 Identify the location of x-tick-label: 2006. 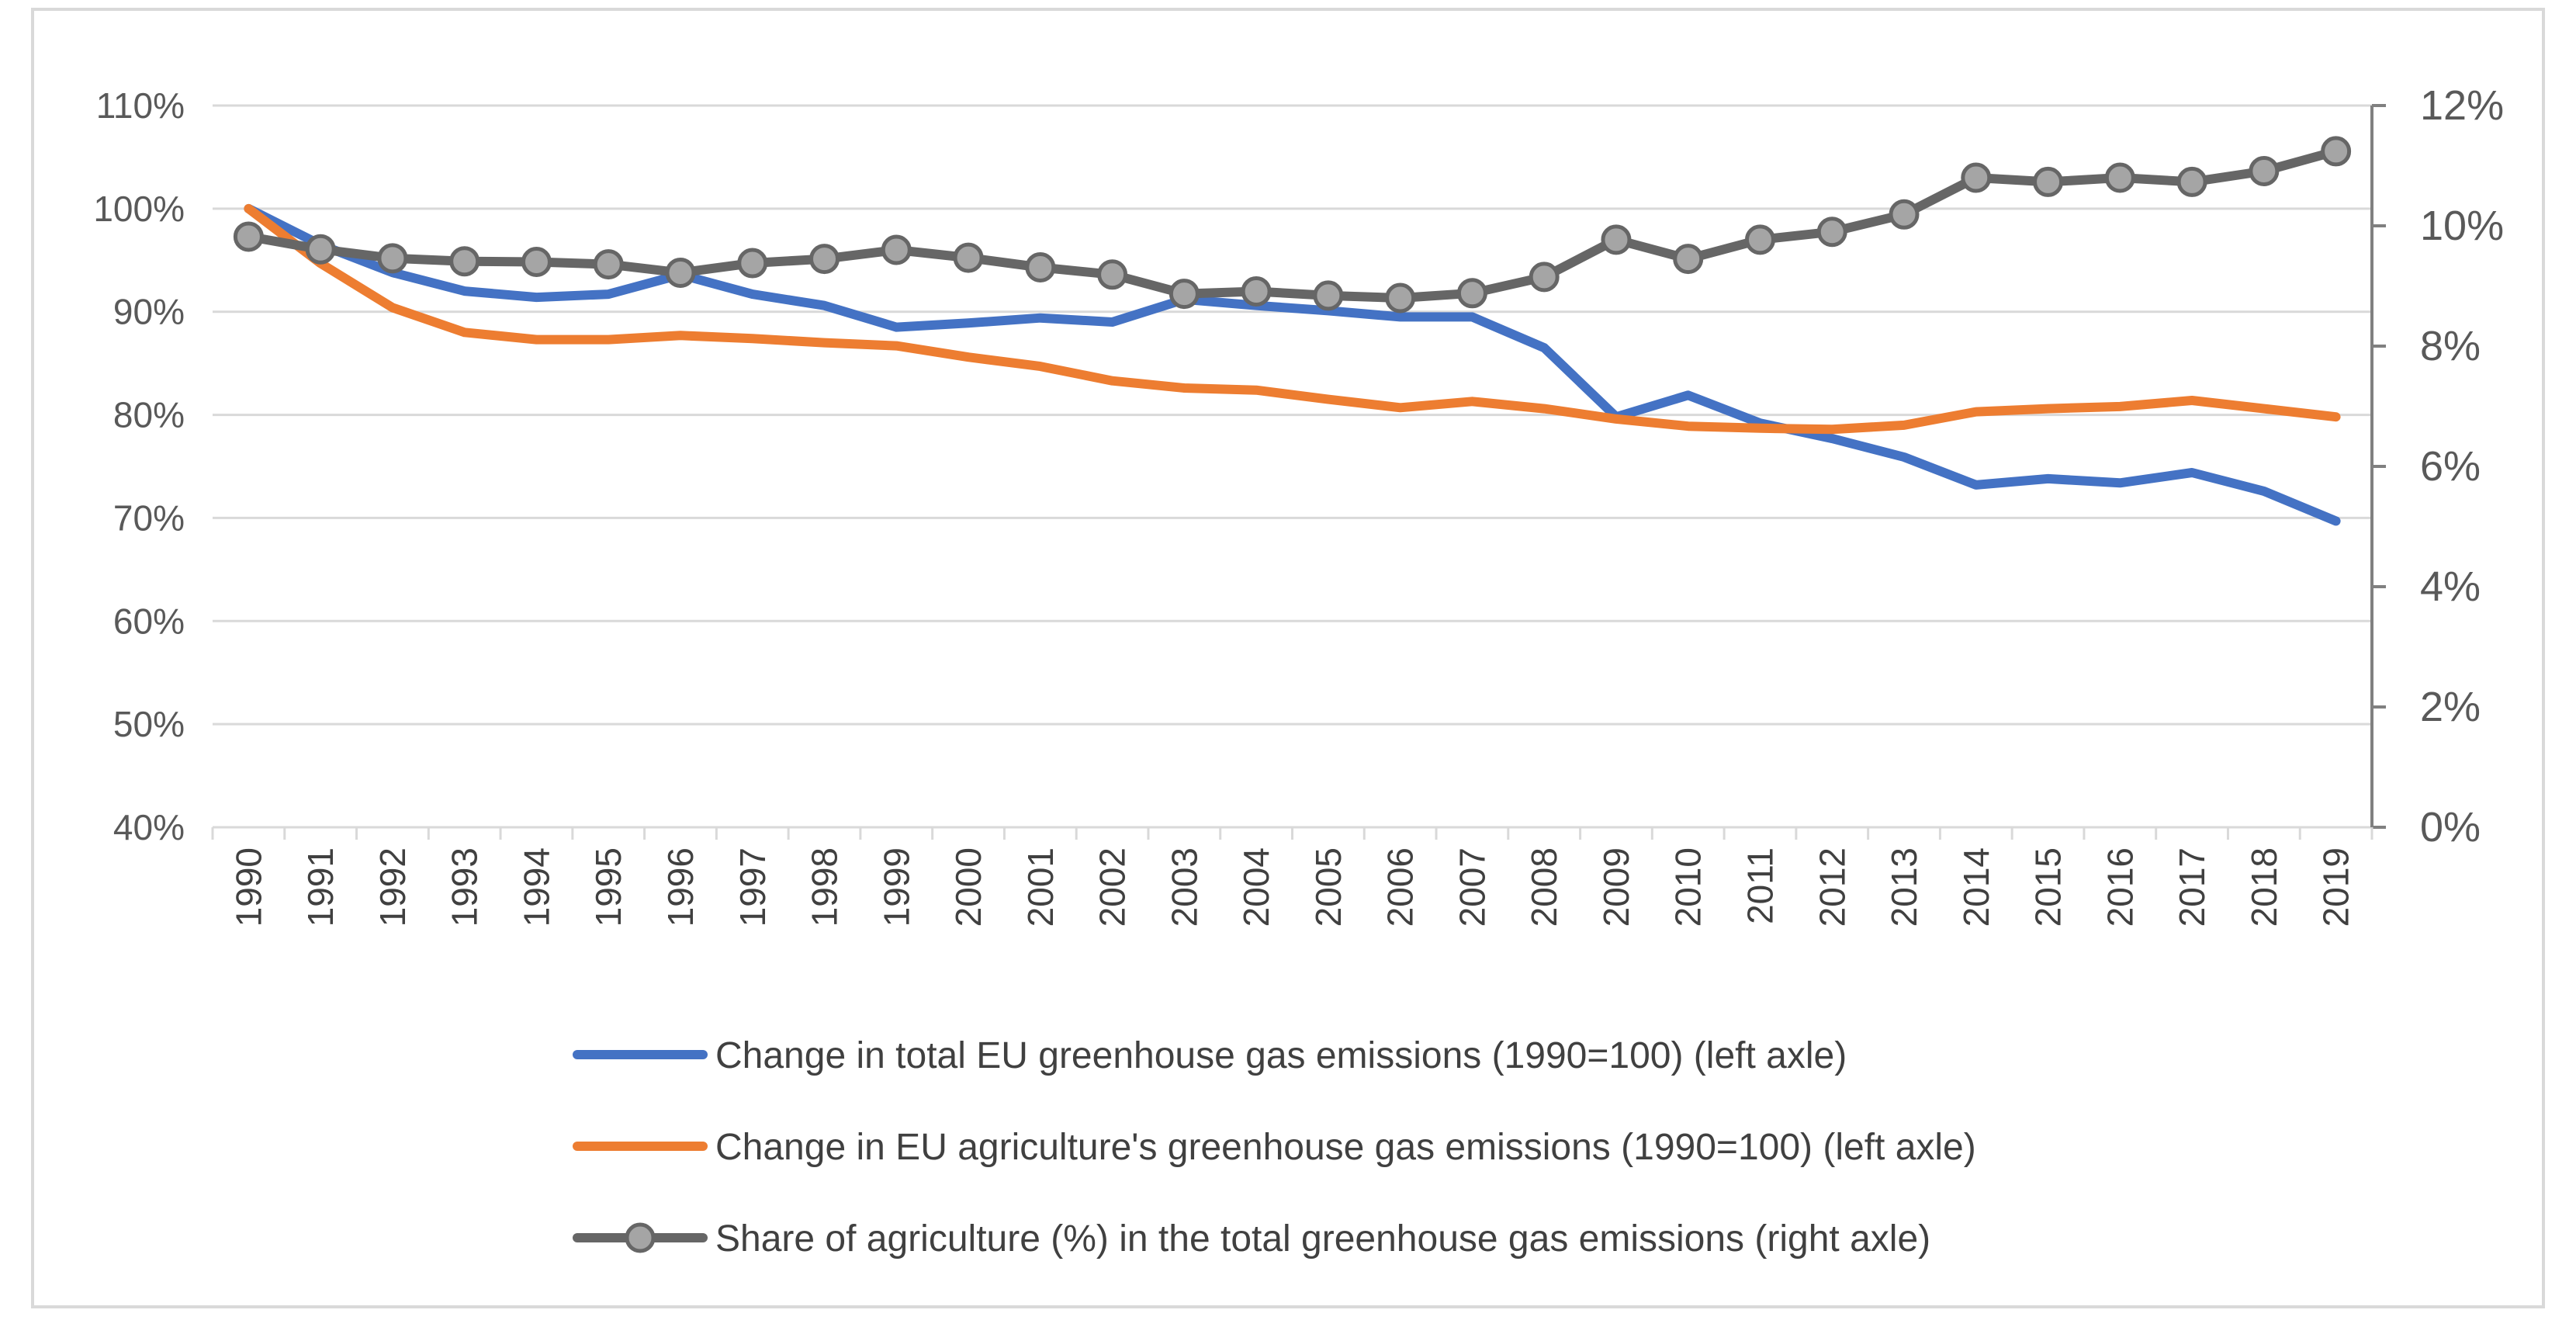
(1400, 887).